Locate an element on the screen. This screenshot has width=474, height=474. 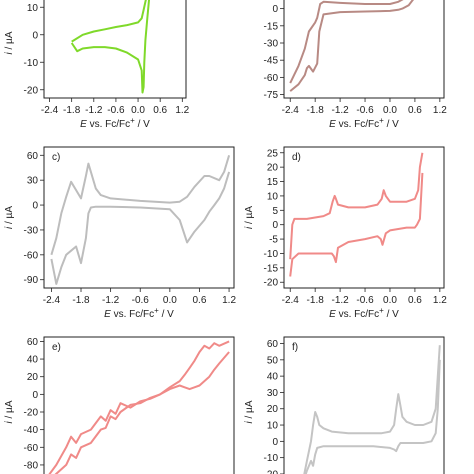
y-tick-label: 15 is located at coordinates (273, 182).